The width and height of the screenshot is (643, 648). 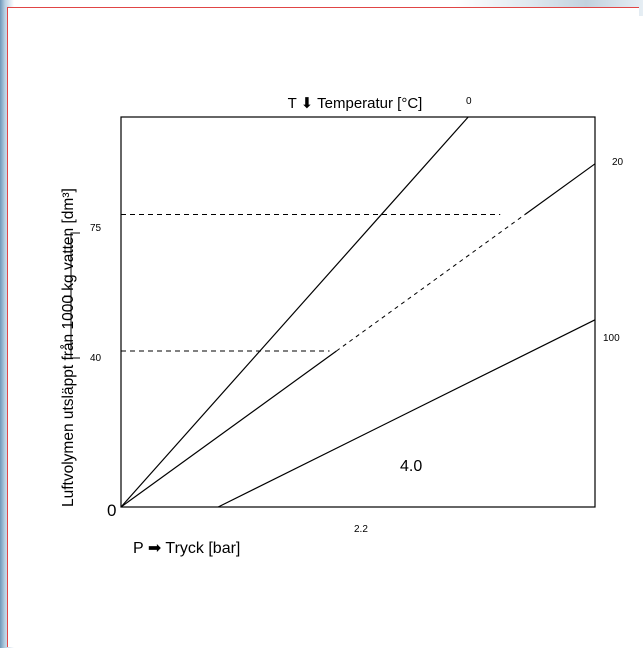 What do you see at coordinates (611, 338) in the screenshot?
I see `series-label-100: 100` at bounding box center [611, 338].